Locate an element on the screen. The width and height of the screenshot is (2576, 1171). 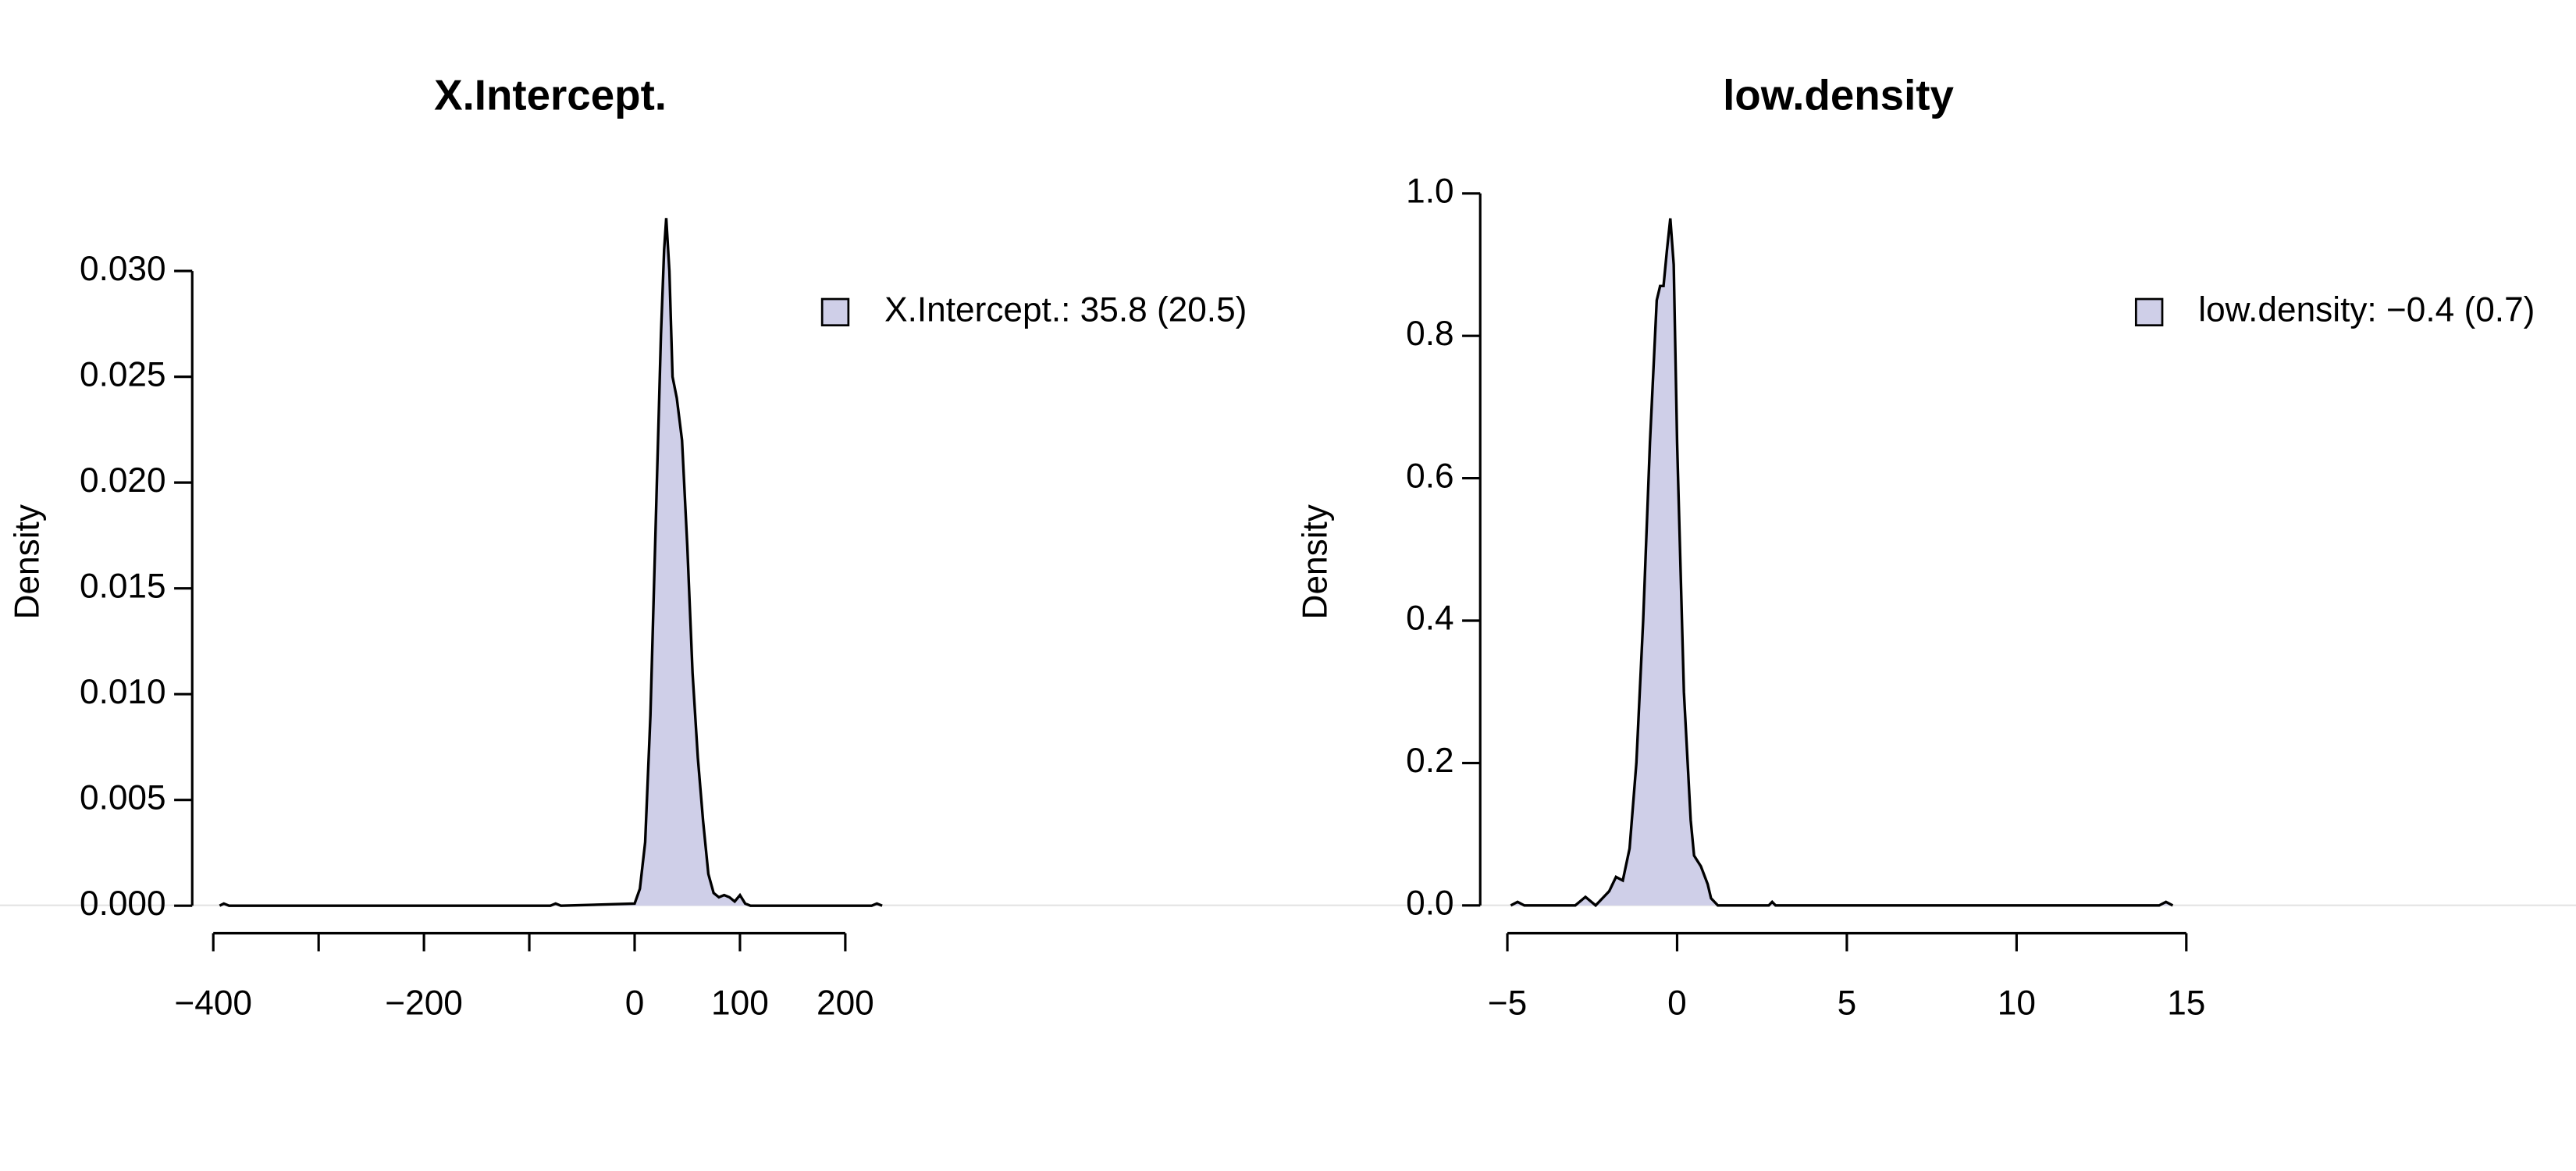
y-tick-label: 0.010 is located at coordinates (123, 692).